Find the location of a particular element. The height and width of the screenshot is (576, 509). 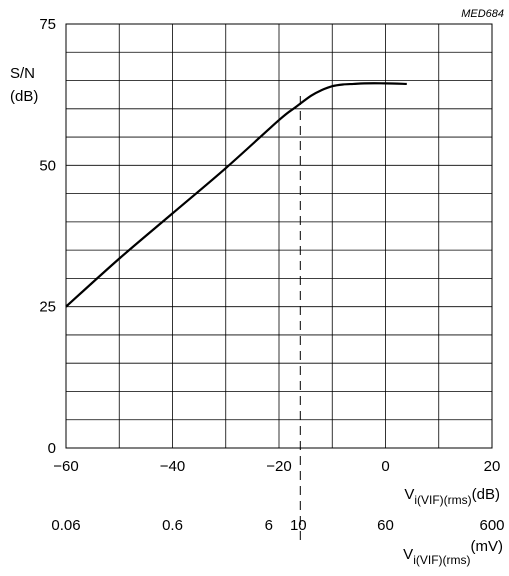

secondary-x-tick-label: 0.06 is located at coordinates (65, 525).